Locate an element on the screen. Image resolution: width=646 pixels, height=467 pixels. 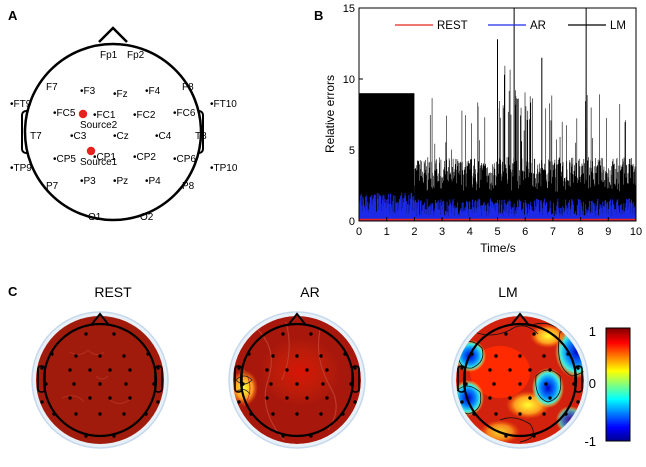
electrode-cp5: •CP5 is located at coordinates (64, 159).